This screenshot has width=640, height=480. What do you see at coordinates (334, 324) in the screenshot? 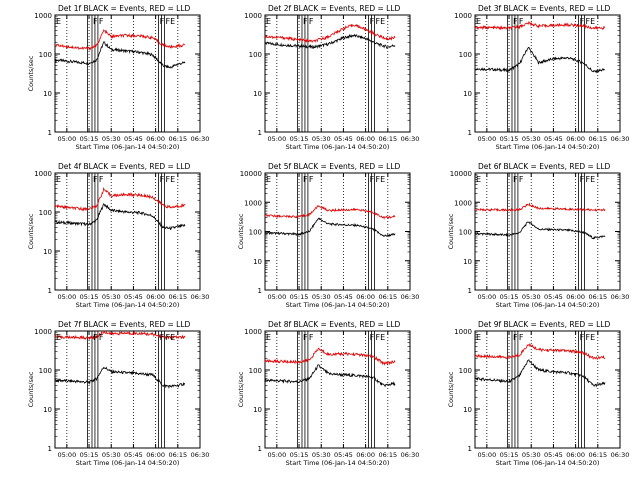
I see `panel-title: Det 8f BLACK = Events, RED = LLD` at bounding box center [334, 324].